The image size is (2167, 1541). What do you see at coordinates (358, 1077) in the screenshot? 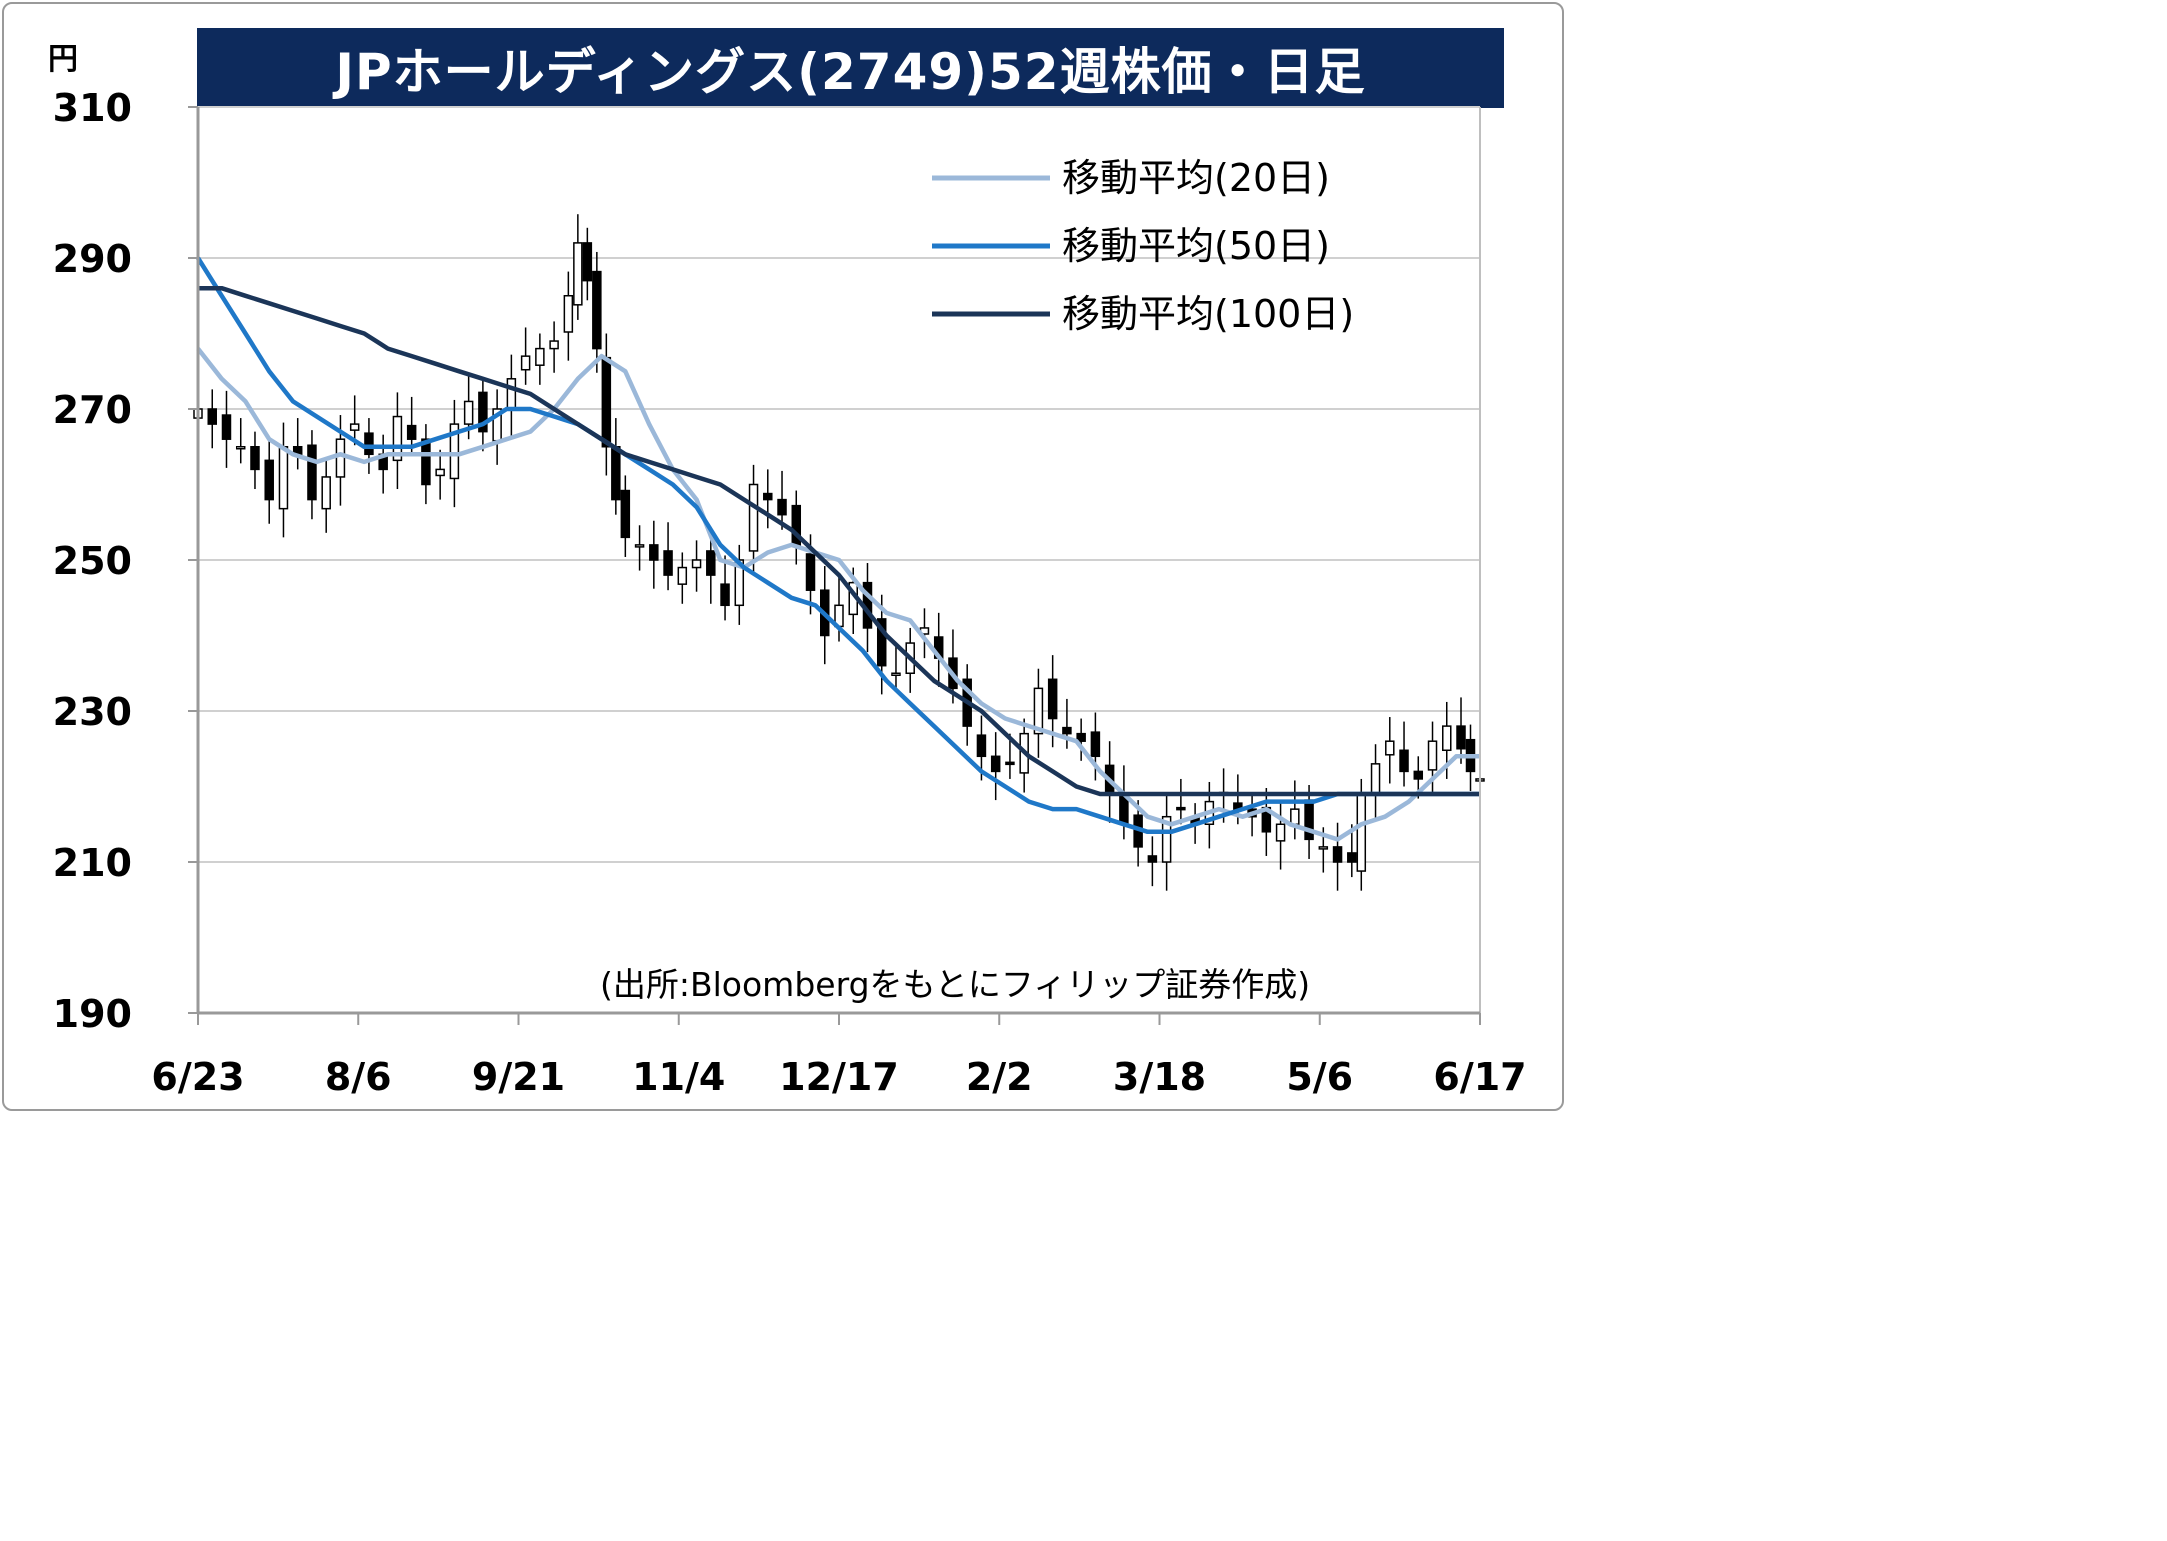
I see `x-tick-label: 8/6` at bounding box center [358, 1077].